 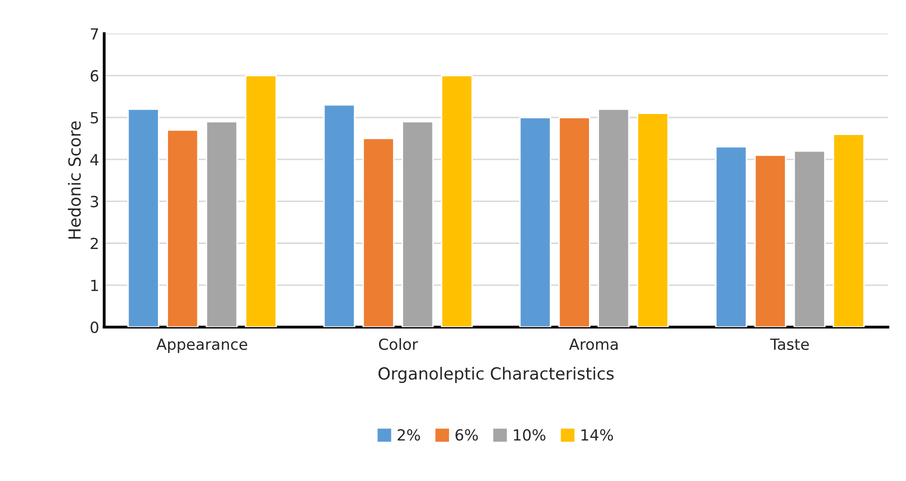 I want to click on y-tick-label: 1, so click(x=94, y=285).